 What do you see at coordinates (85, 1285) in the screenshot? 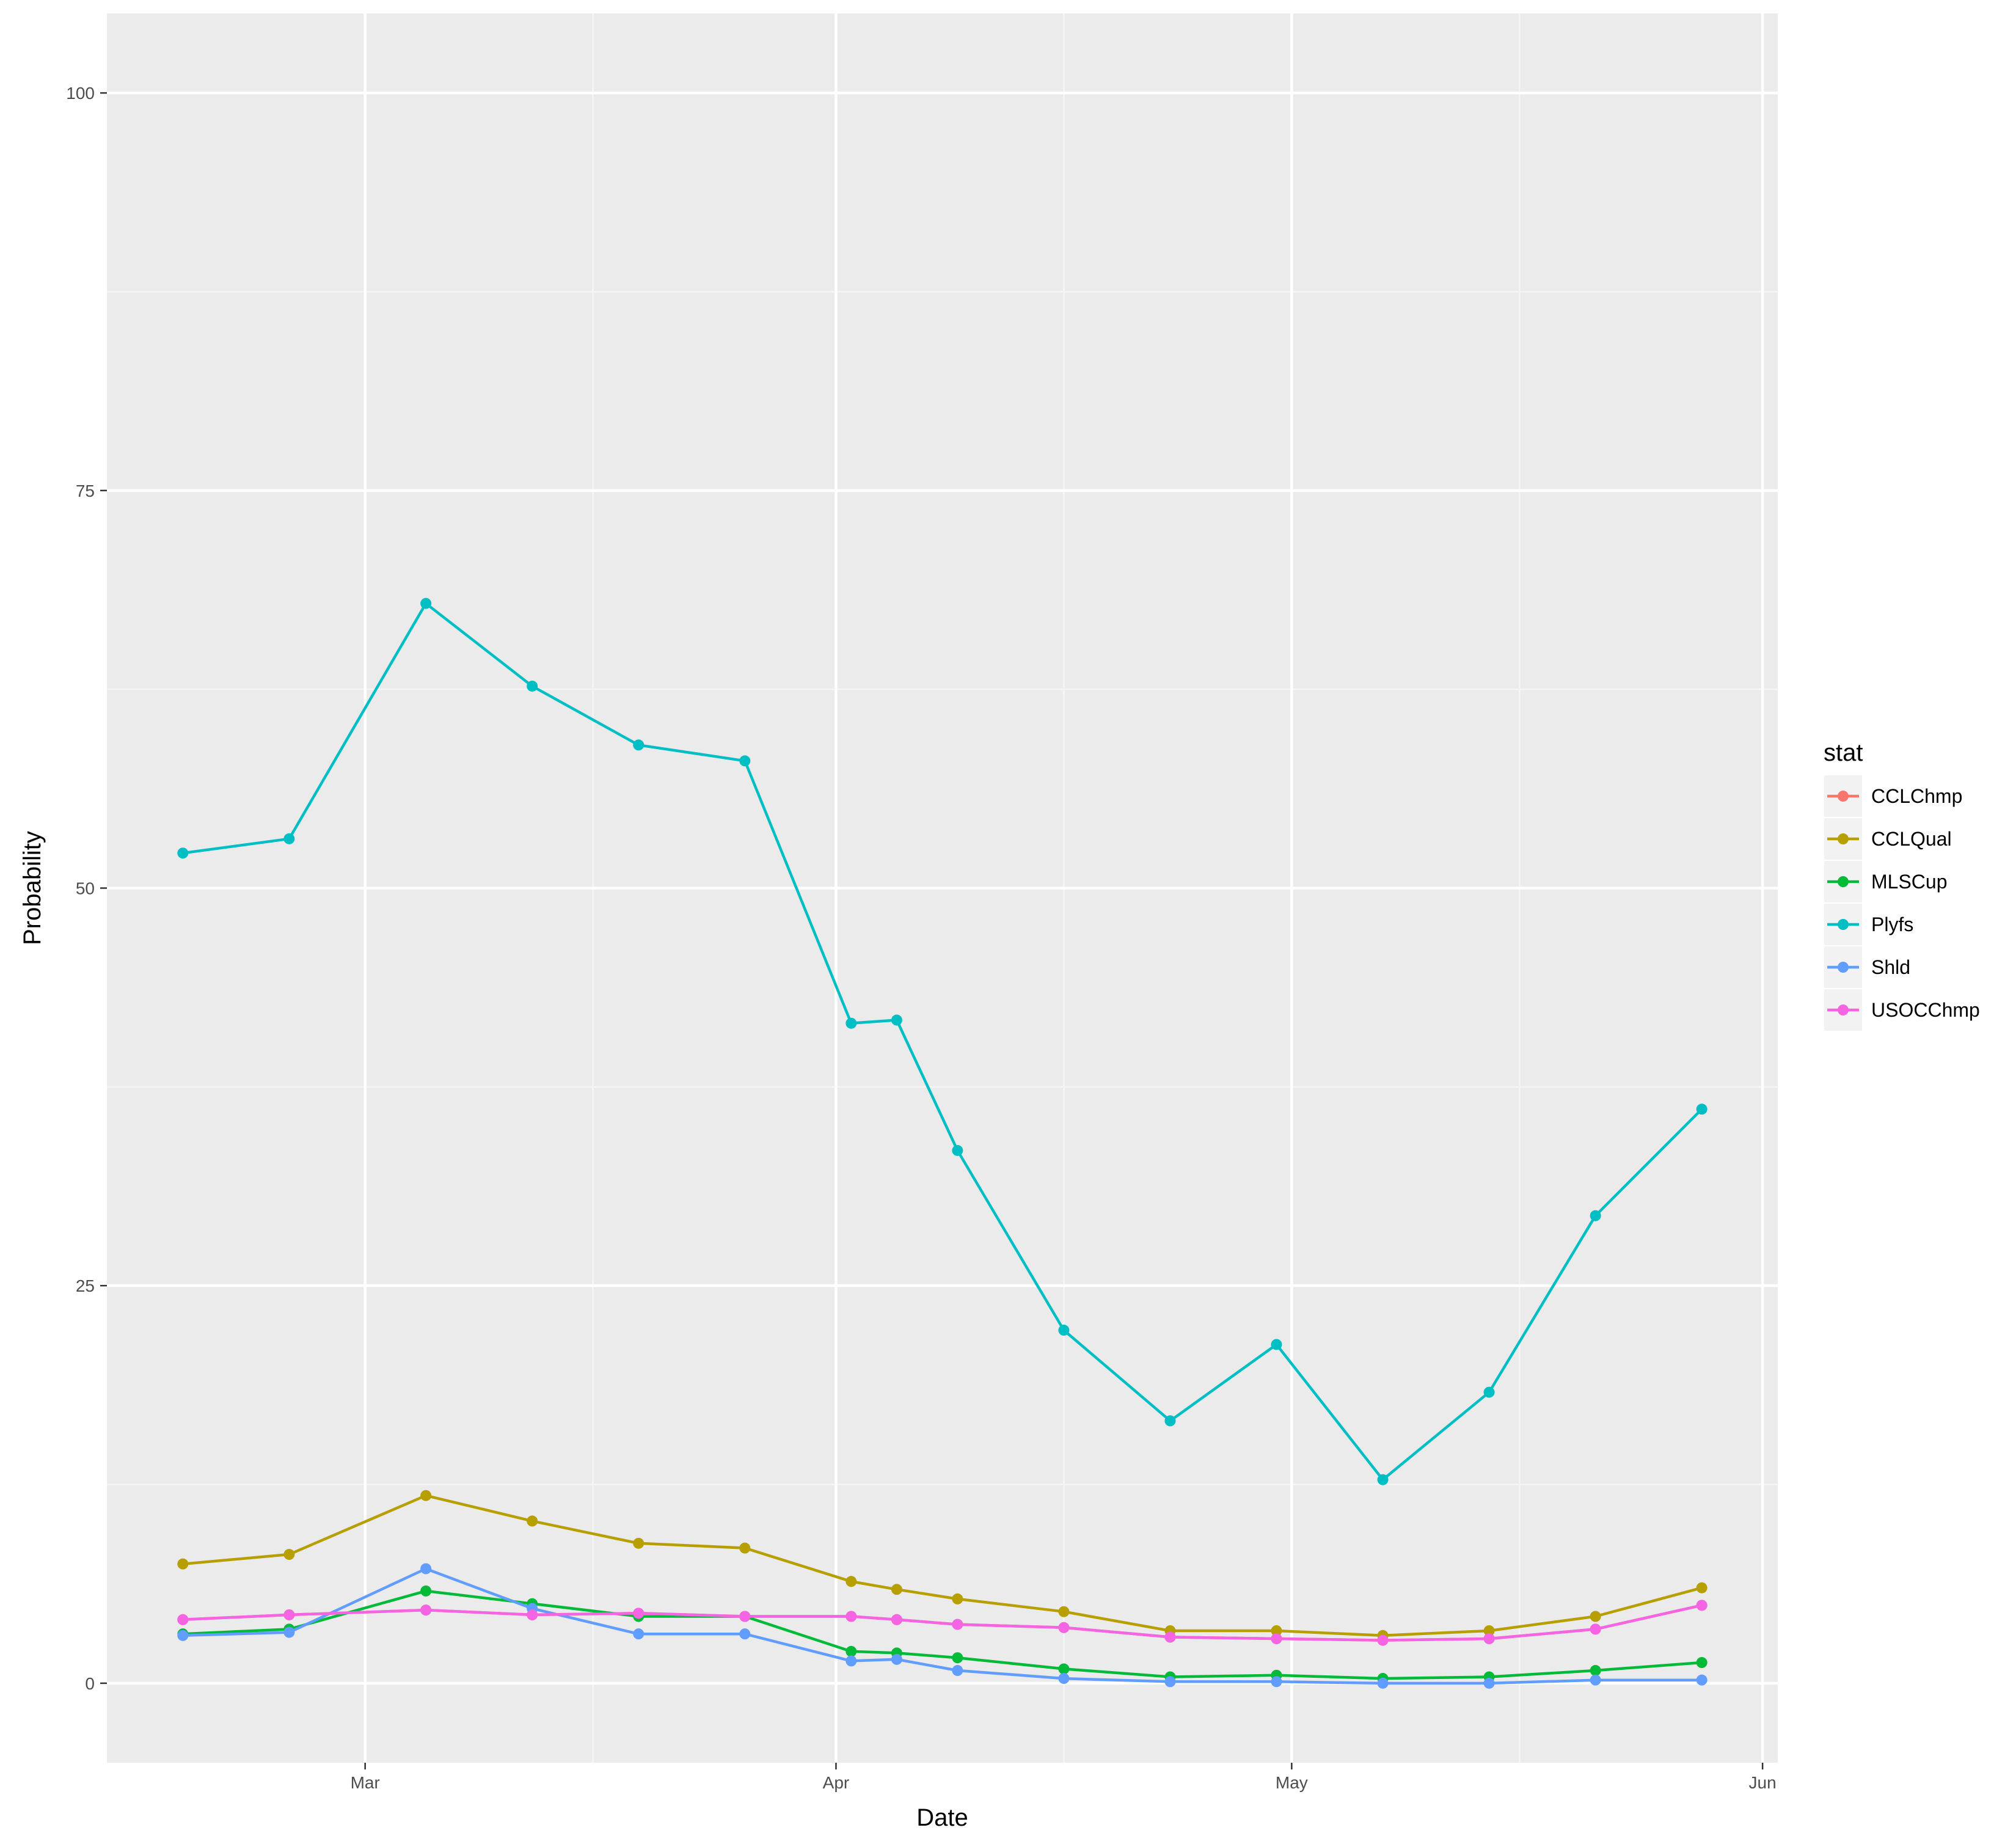
I see `y-tick-label: 25` at bounding box center [85, 1285].